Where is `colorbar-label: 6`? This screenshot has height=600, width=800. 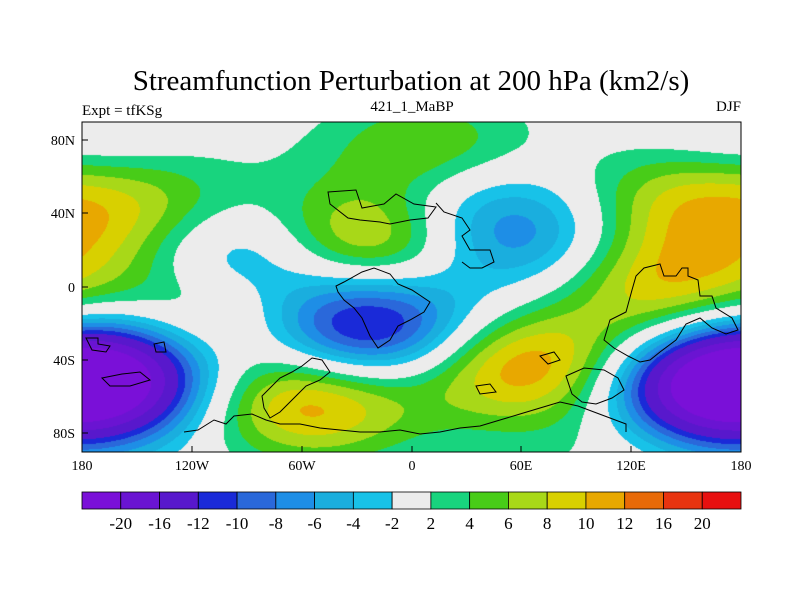
colorbar-label: 6 is located at coordinates (508, 523).